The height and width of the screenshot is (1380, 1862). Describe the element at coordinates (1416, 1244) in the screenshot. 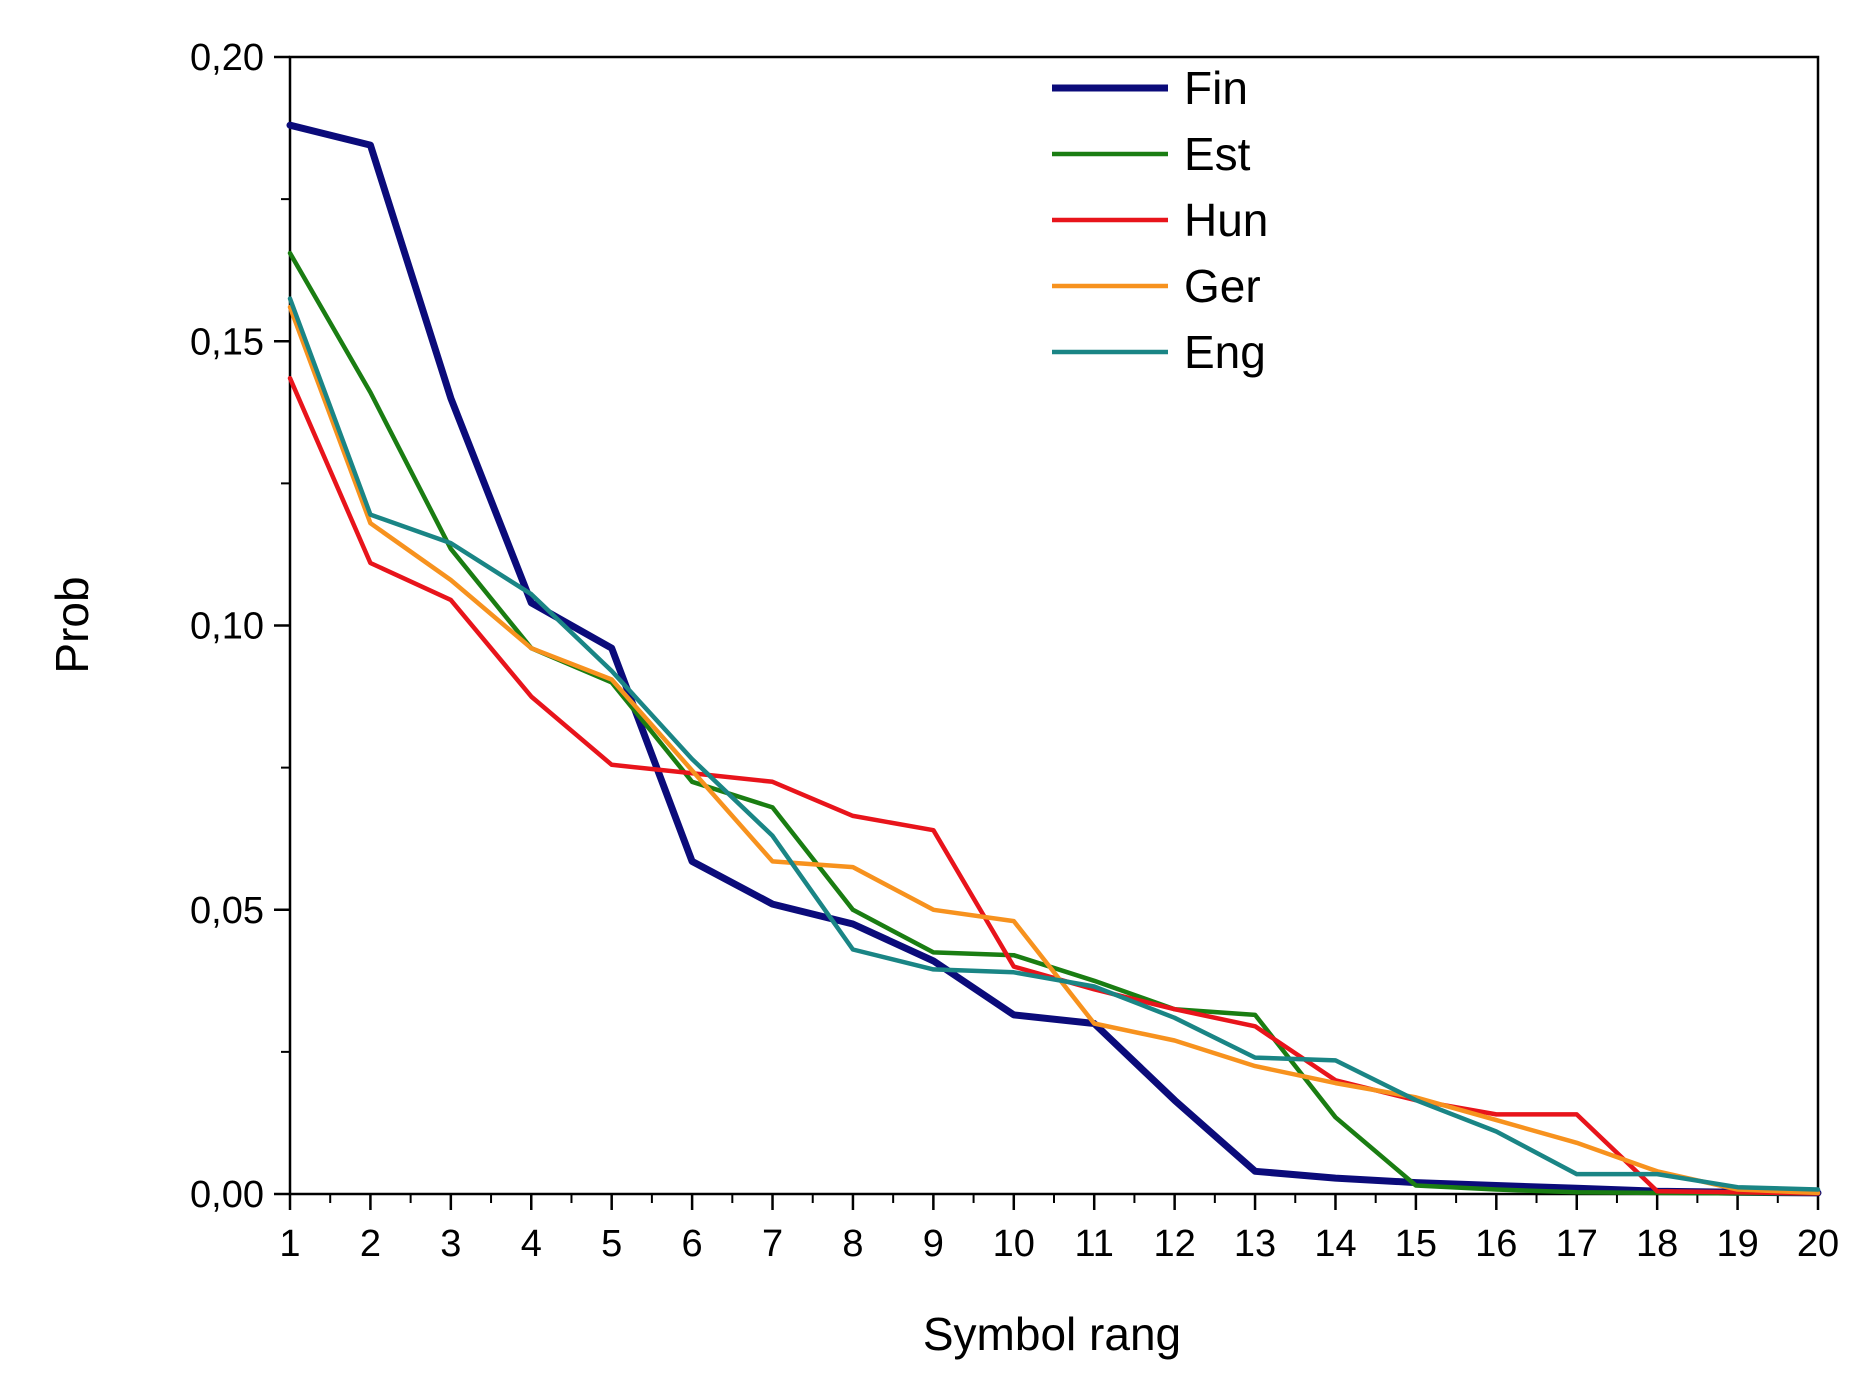

I see `x-tick-label: 15` at that location.